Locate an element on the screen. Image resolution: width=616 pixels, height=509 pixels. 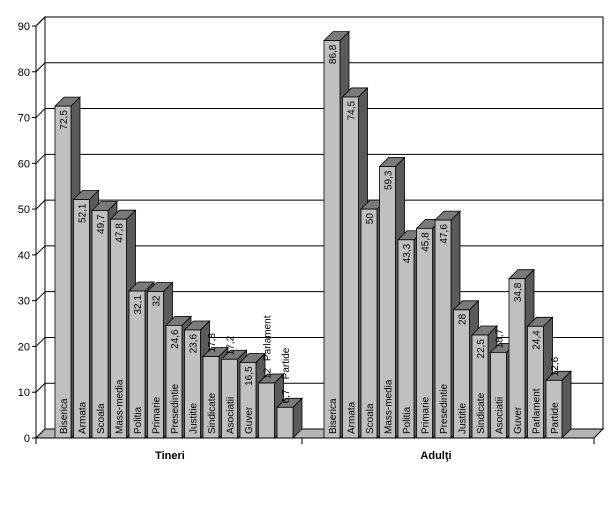
data-label: 22,5 is located at coordinates (481, 349).